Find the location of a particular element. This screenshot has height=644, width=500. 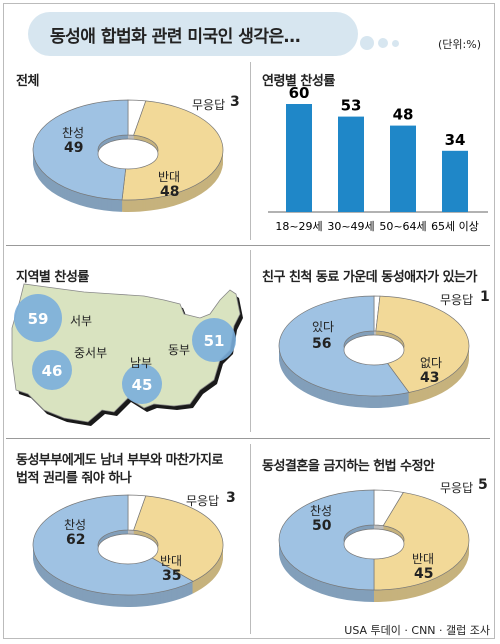

slice-value: 35 is located at coordinates (172, 576).